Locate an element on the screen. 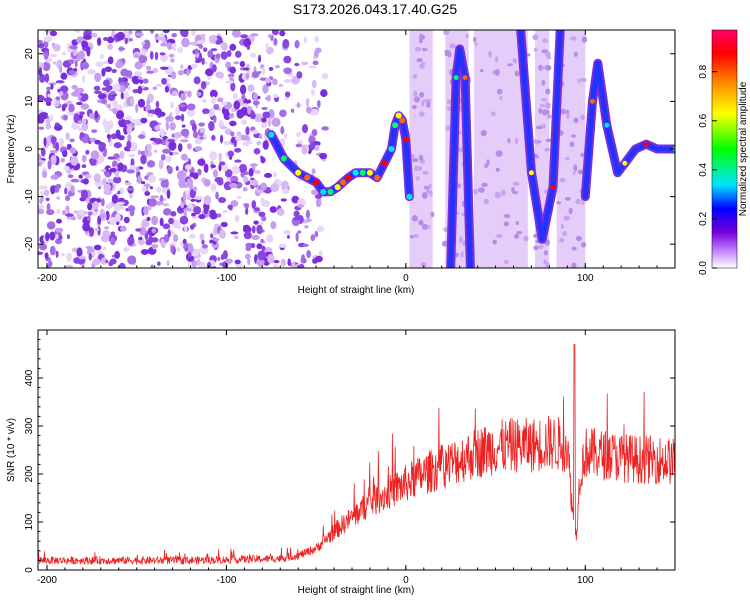 Image resolution: width=750 pixels, height=600 pixels. heatmap-y-tick-label: 0 is located at coordinates (29, 149).